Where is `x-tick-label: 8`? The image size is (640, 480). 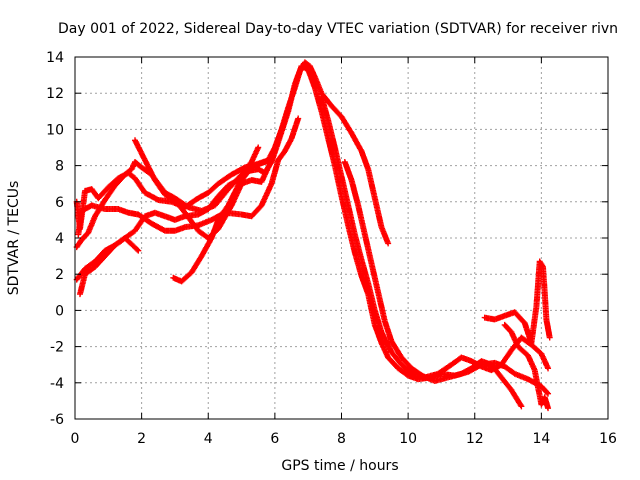
x-tick-label: 8 is located at coordinates (341, 439).